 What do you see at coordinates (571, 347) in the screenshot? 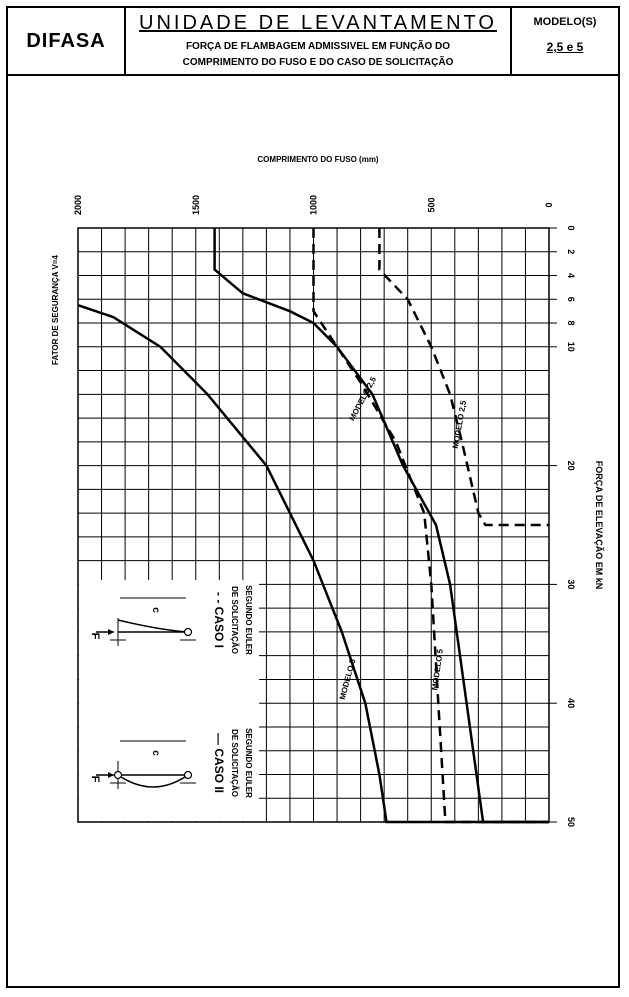
I see `force-tick-label: 10` at bounding box center [571, 347].